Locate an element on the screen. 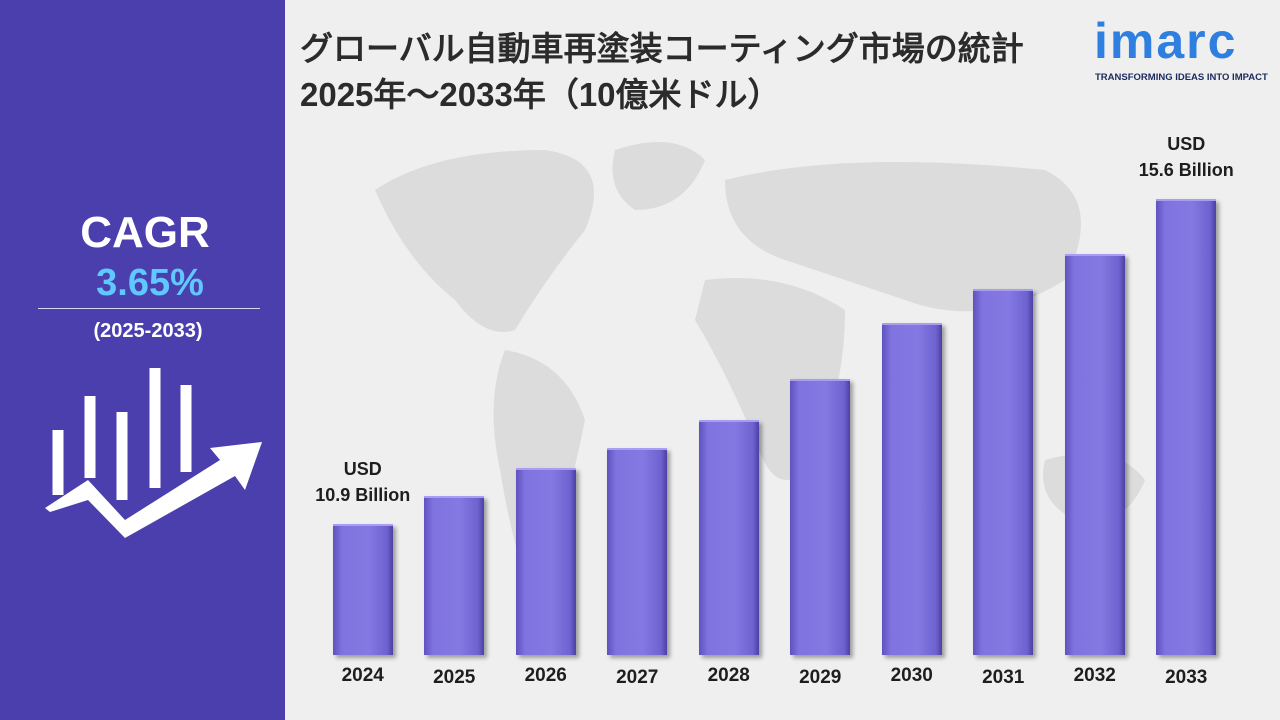  growth-icon is located at coordinates (153, 453).